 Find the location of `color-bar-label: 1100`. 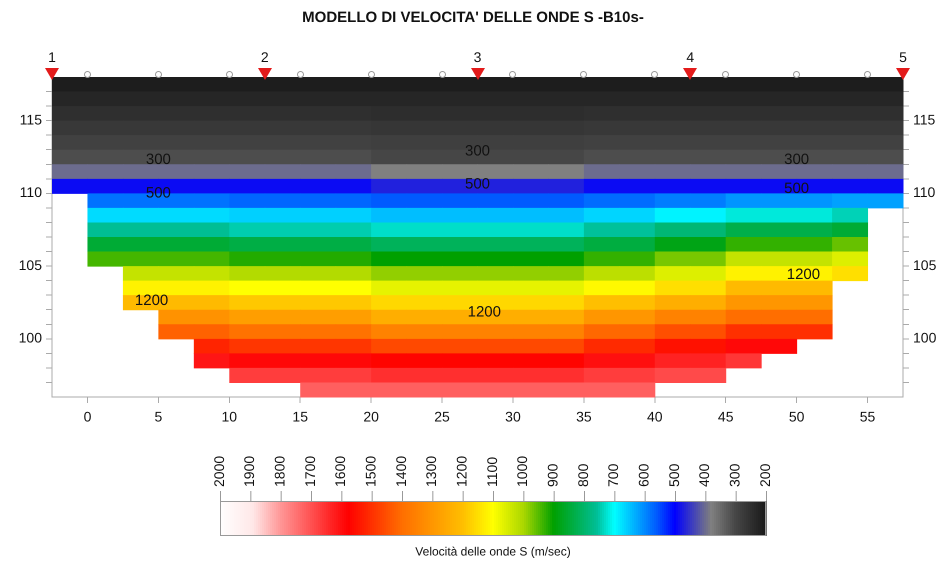

color-bar-label: 1100 is located at coordinates (492, 471).